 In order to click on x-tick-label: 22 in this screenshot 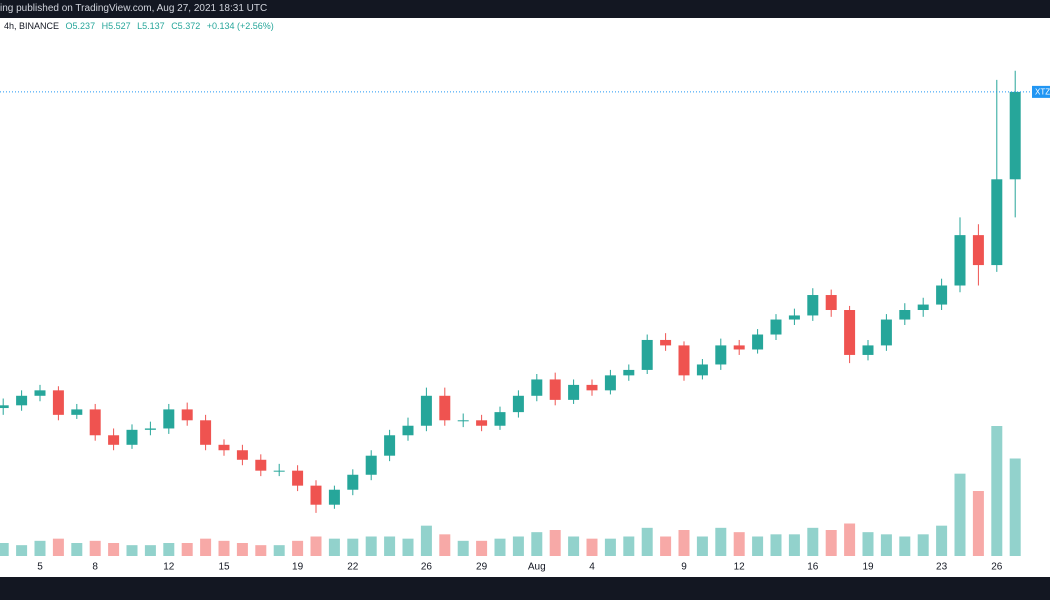, I will do `click(353, 567)`.